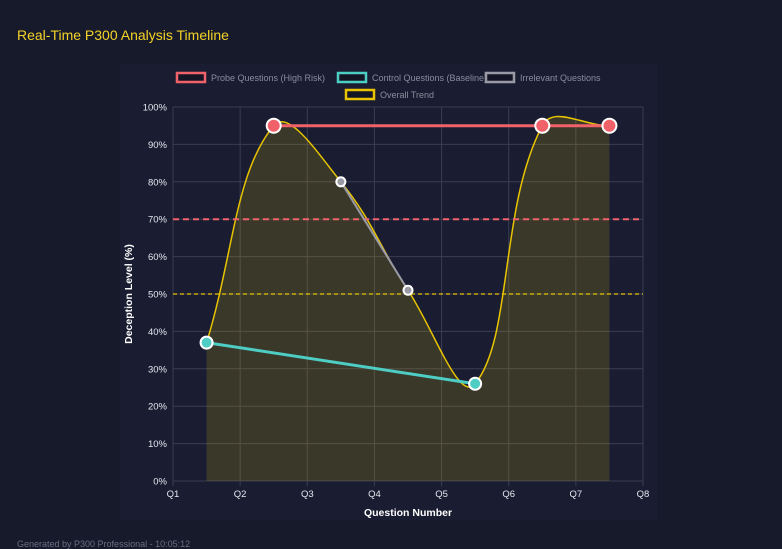 Image resolution: width=782 pixels, height=549 pixels. What do you see at coordinates (158, 332) in the screenshot?
I see `y-tick-label: 40%` at bounding box center [158, 332].